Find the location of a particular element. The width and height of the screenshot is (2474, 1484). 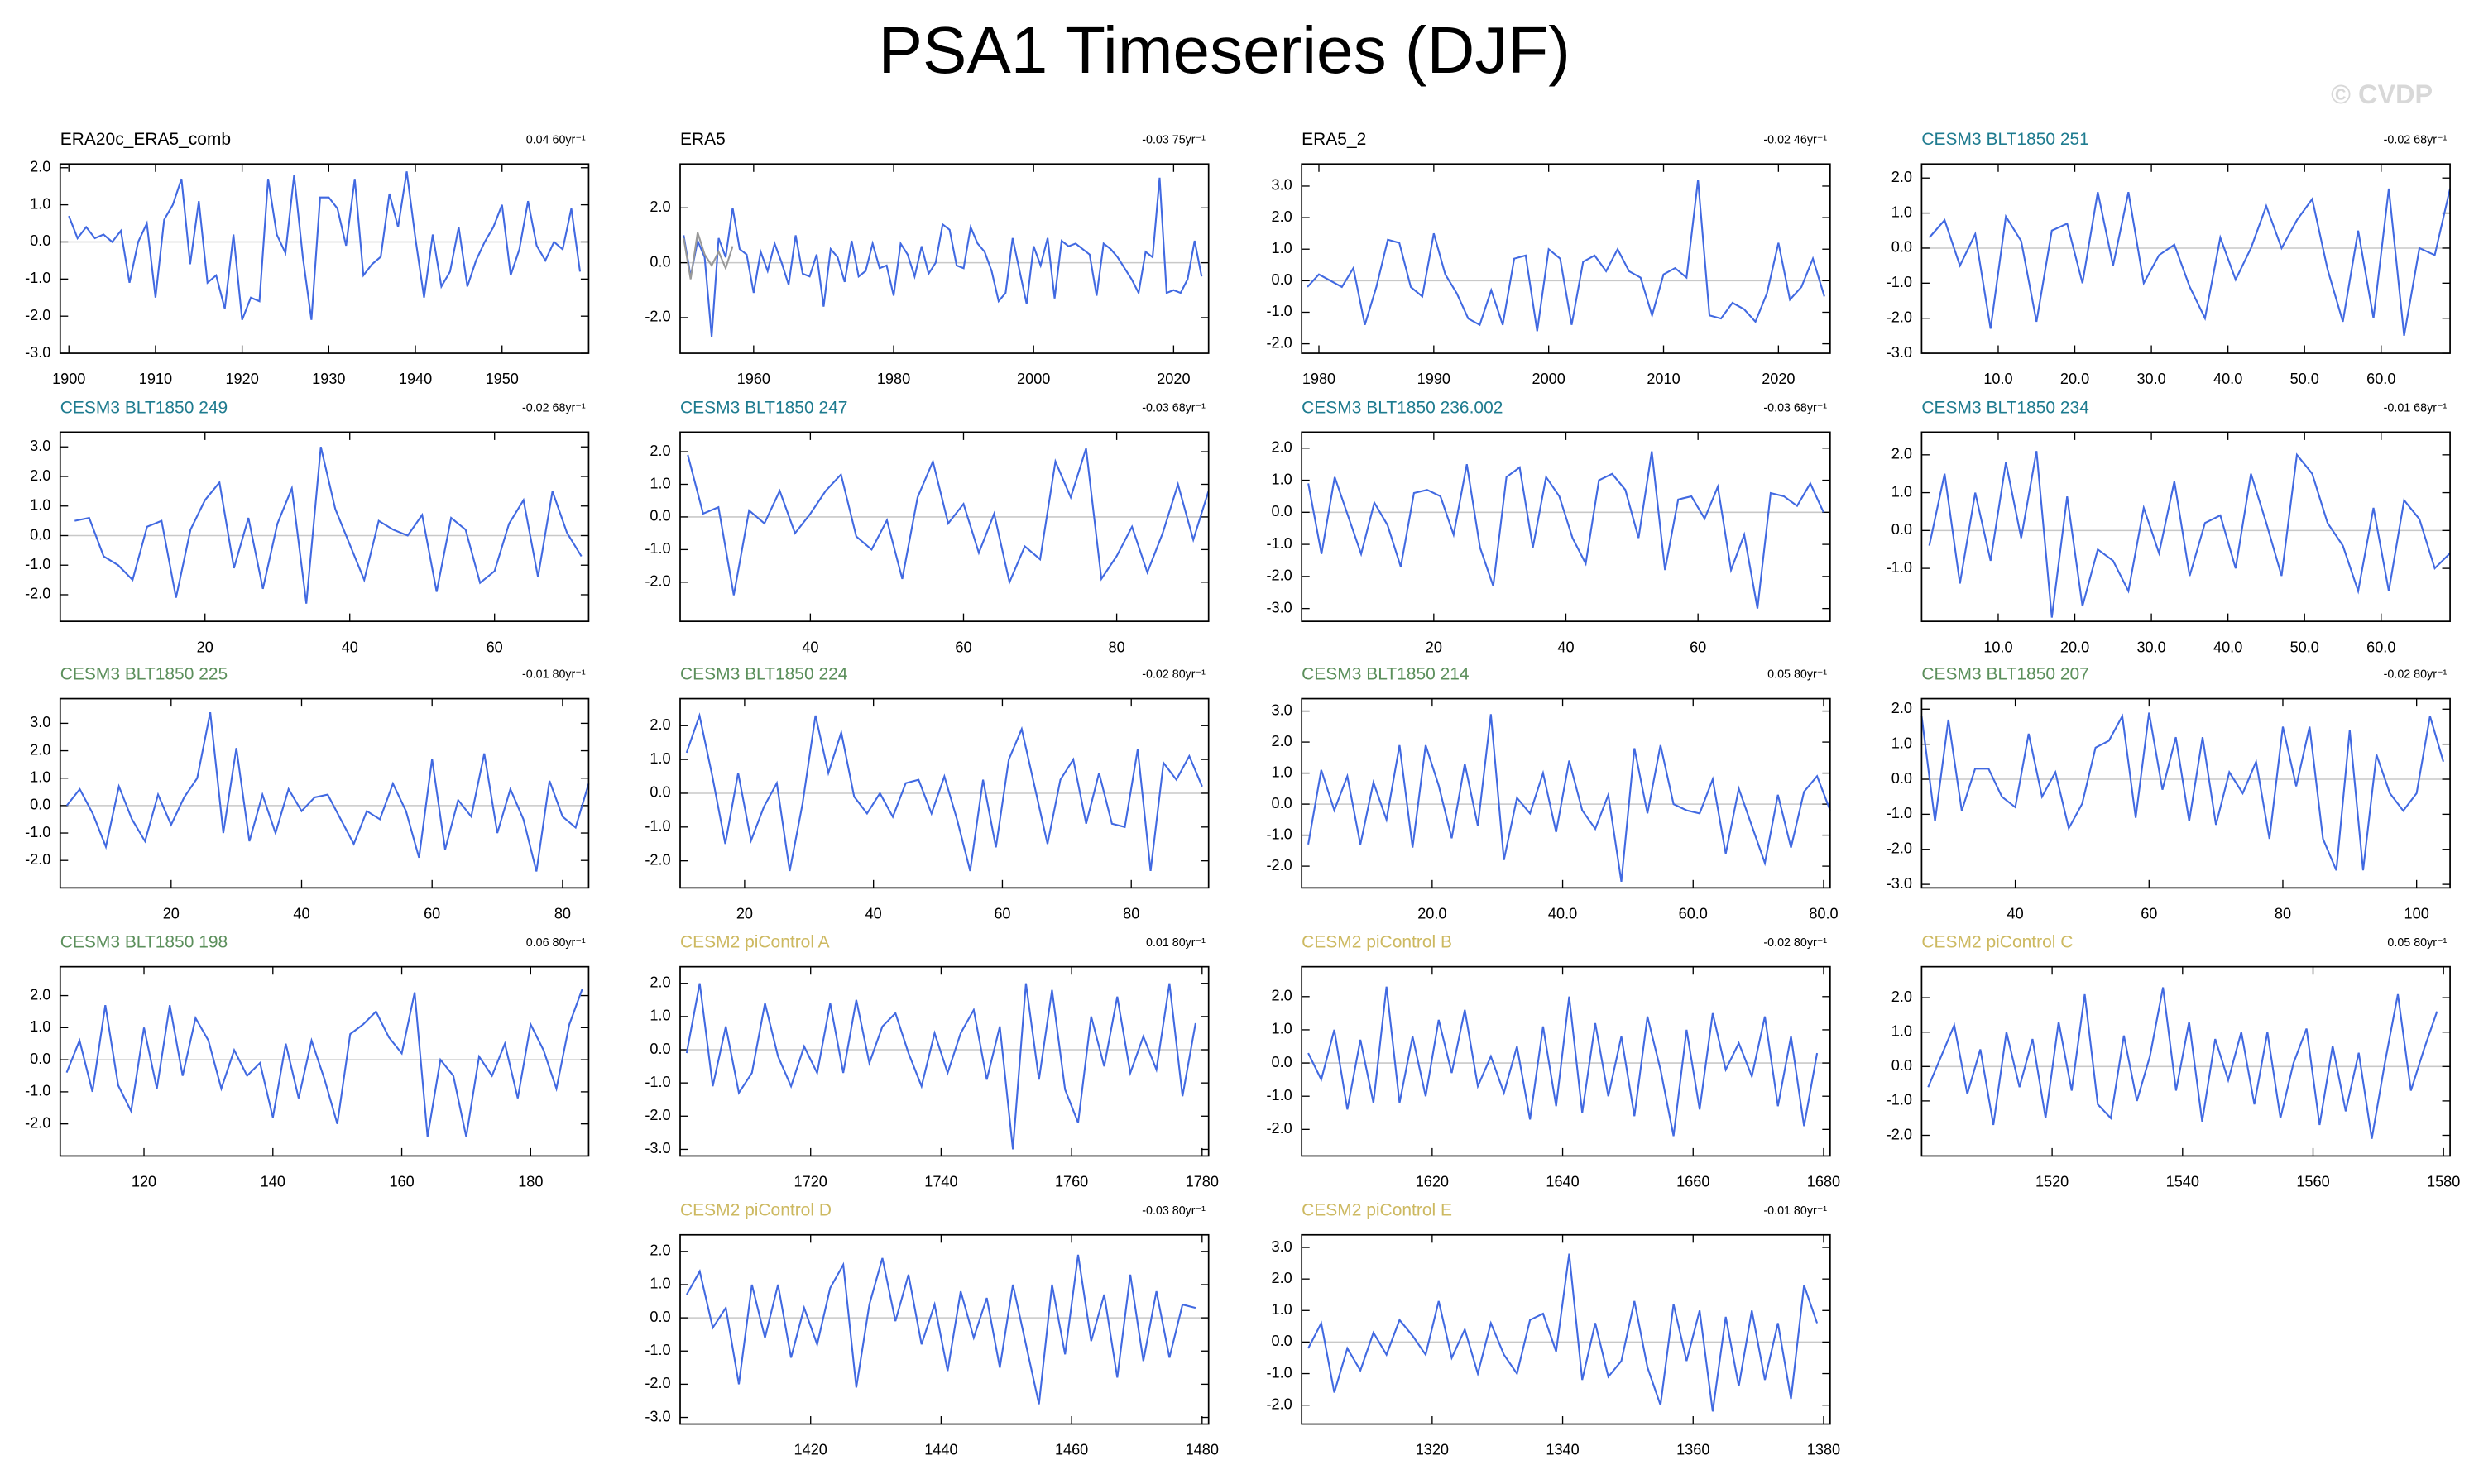

panel-title: CESM2 piControl E is located at coordinates (1377, 1210).